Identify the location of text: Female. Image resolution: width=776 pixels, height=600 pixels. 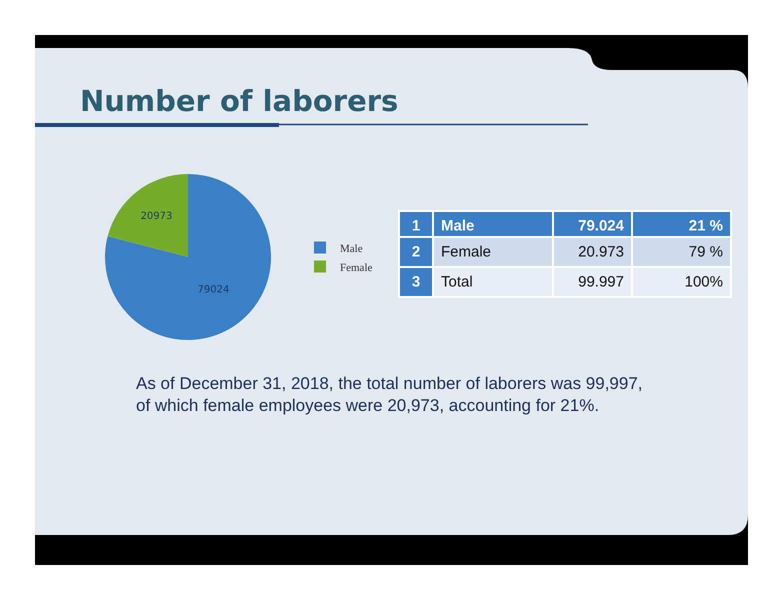
(466, 251).